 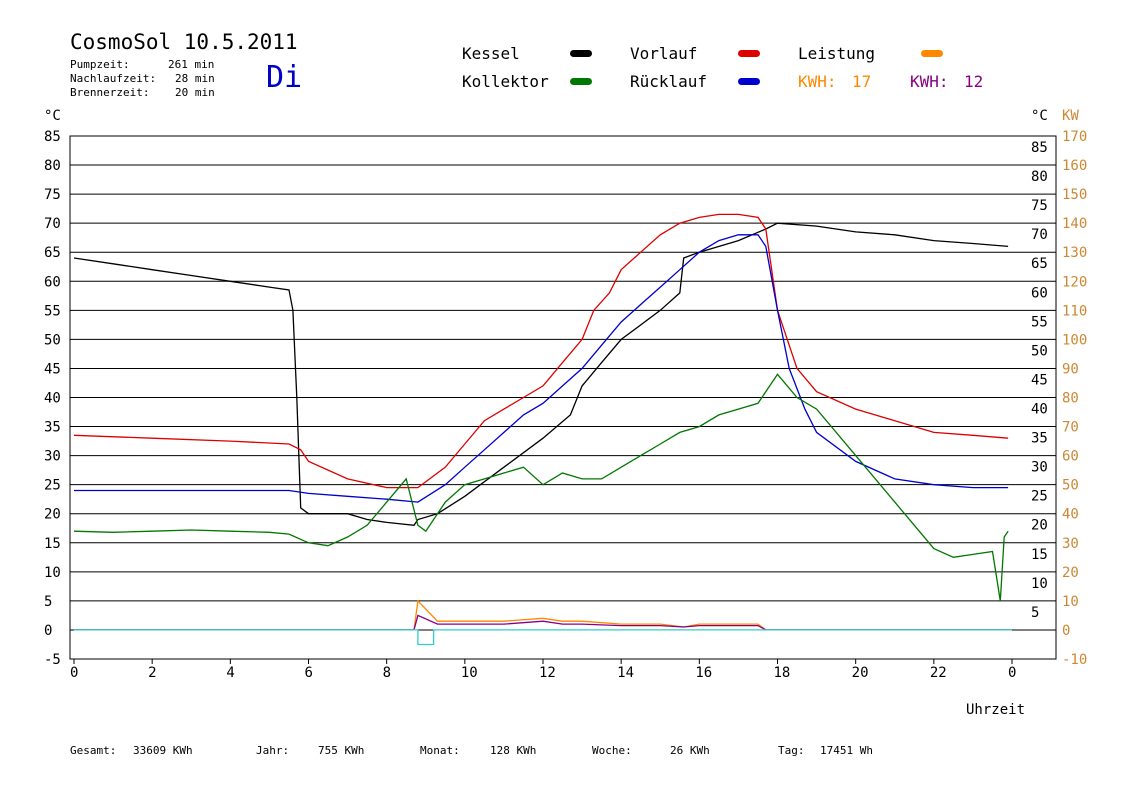 What do you see at coordinates (1070, 116) in the screenshot?
I see `y-axis-label-kw: KW` at bounding box center [1070, 116].